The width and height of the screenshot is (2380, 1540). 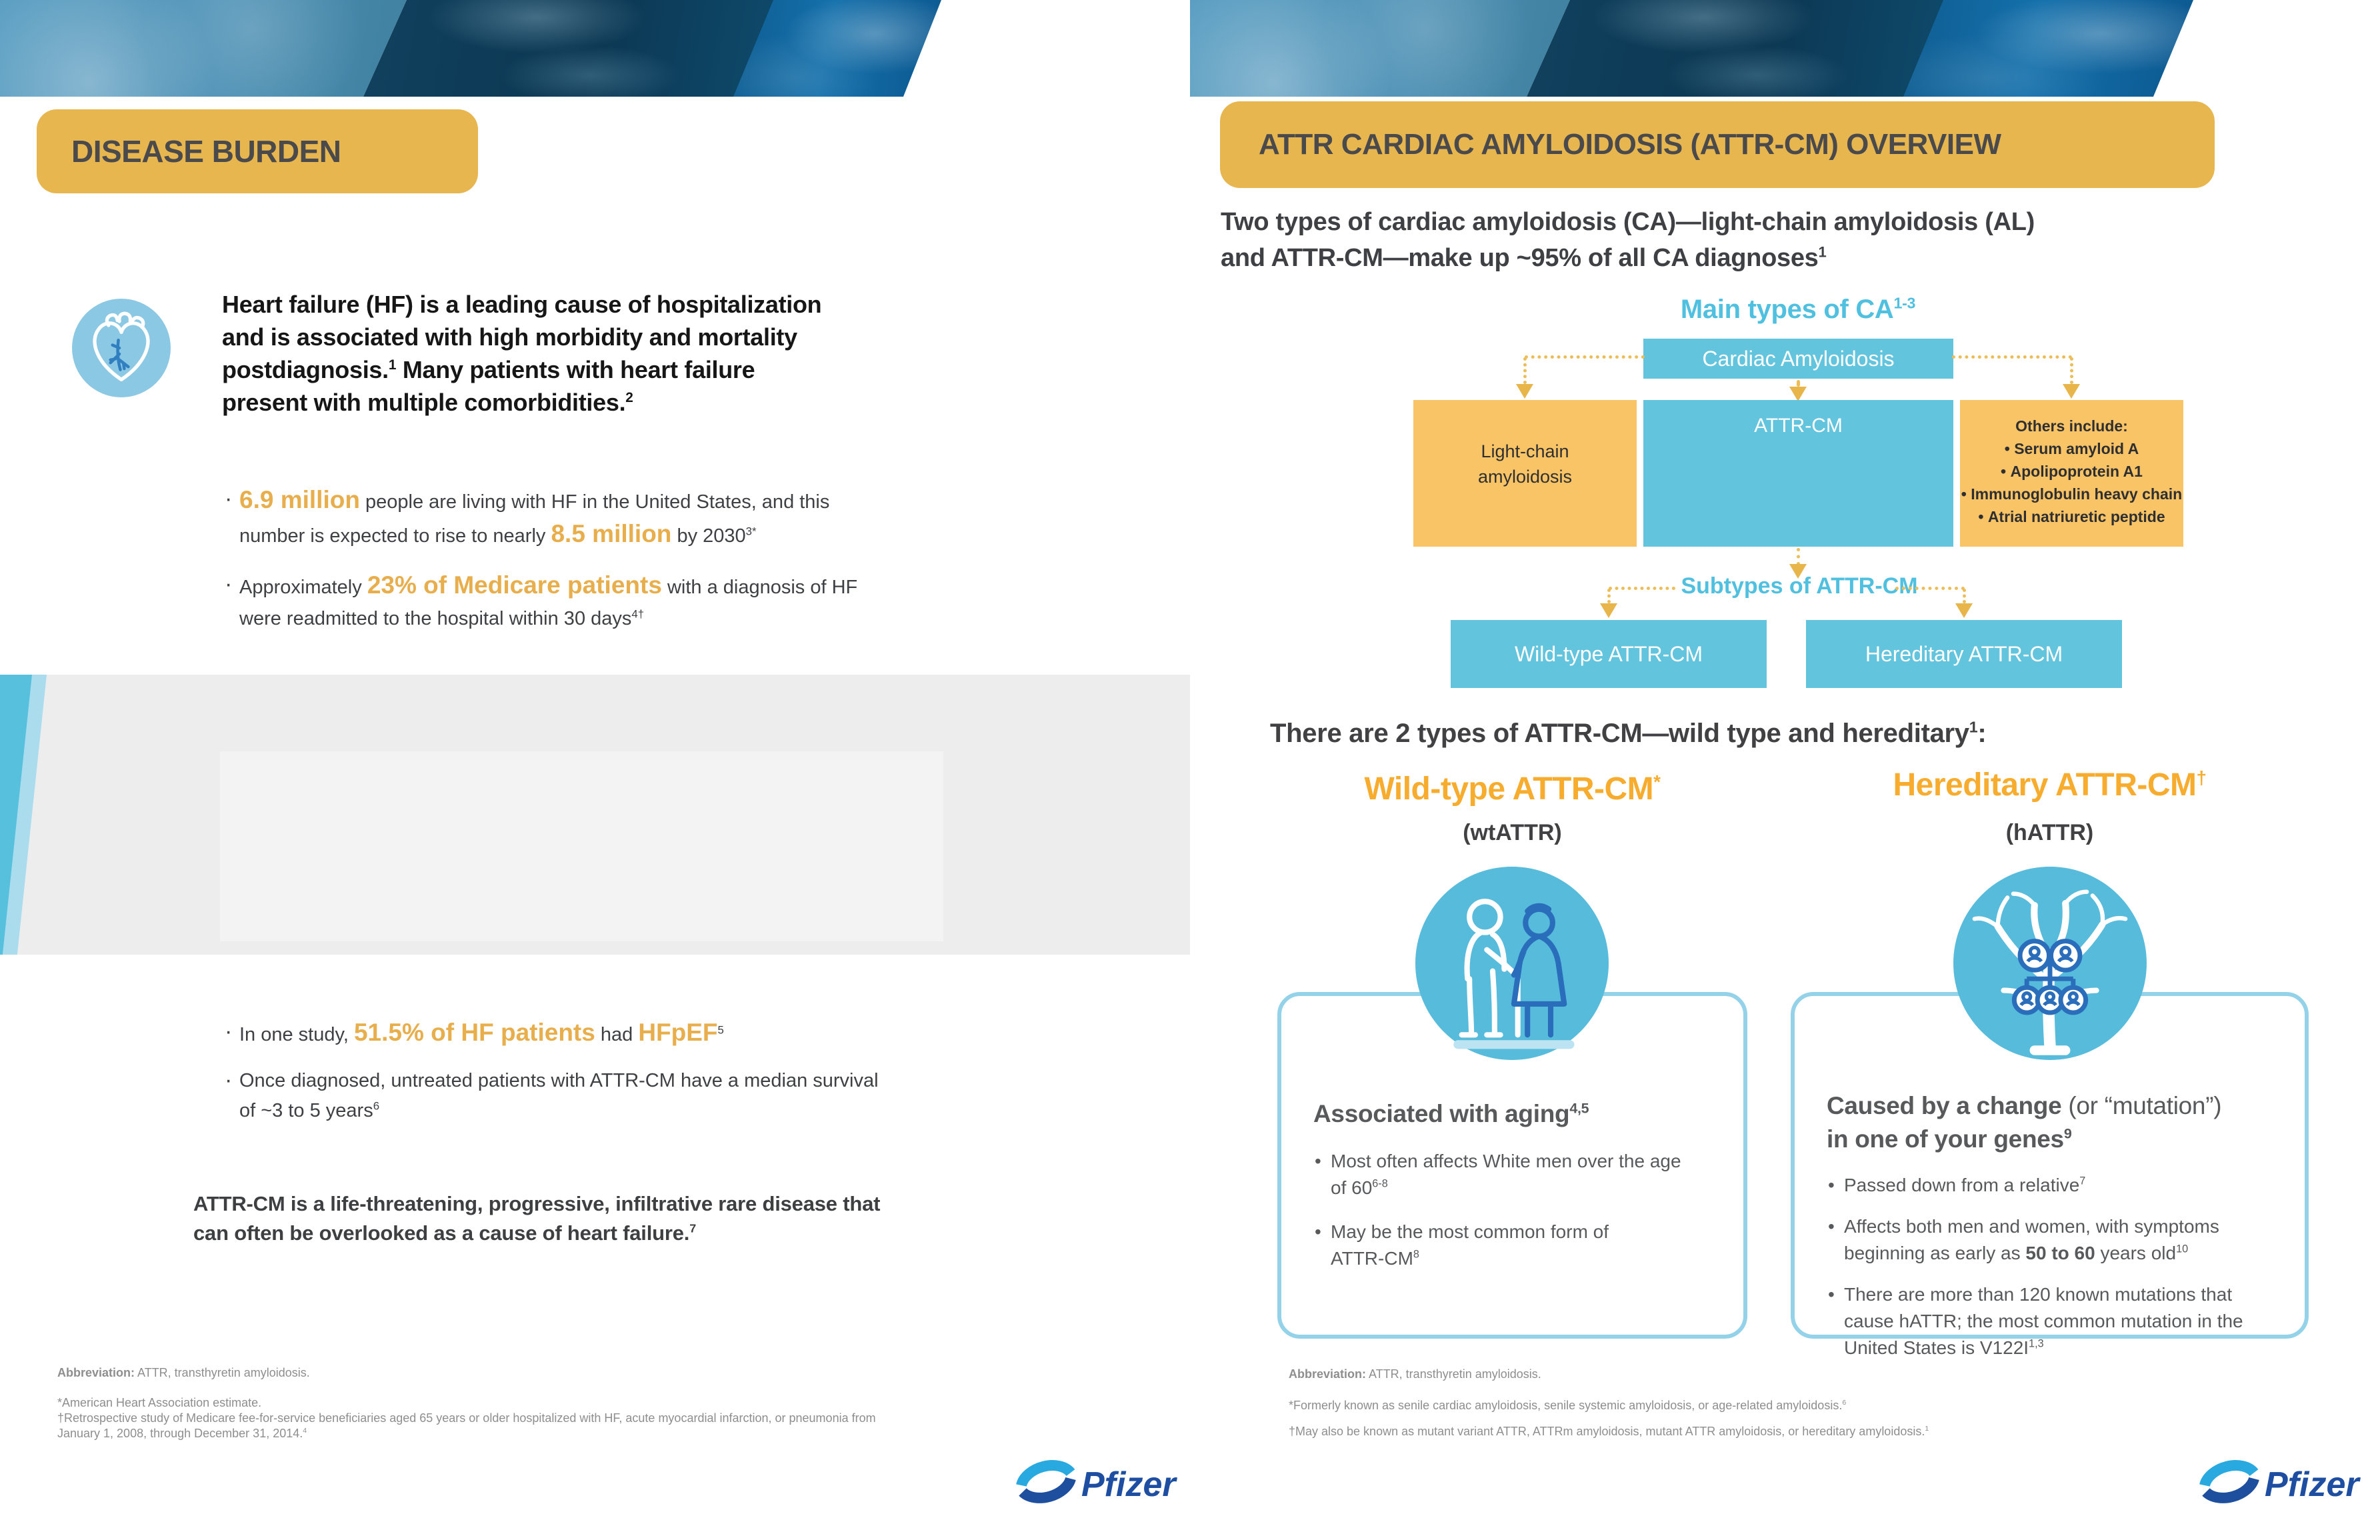 What do you see at coordinates (424, 402) in the screenshot?
I see `intro-line-4-text: present with multiple comorbidities.` at bounding box center [424, 402].